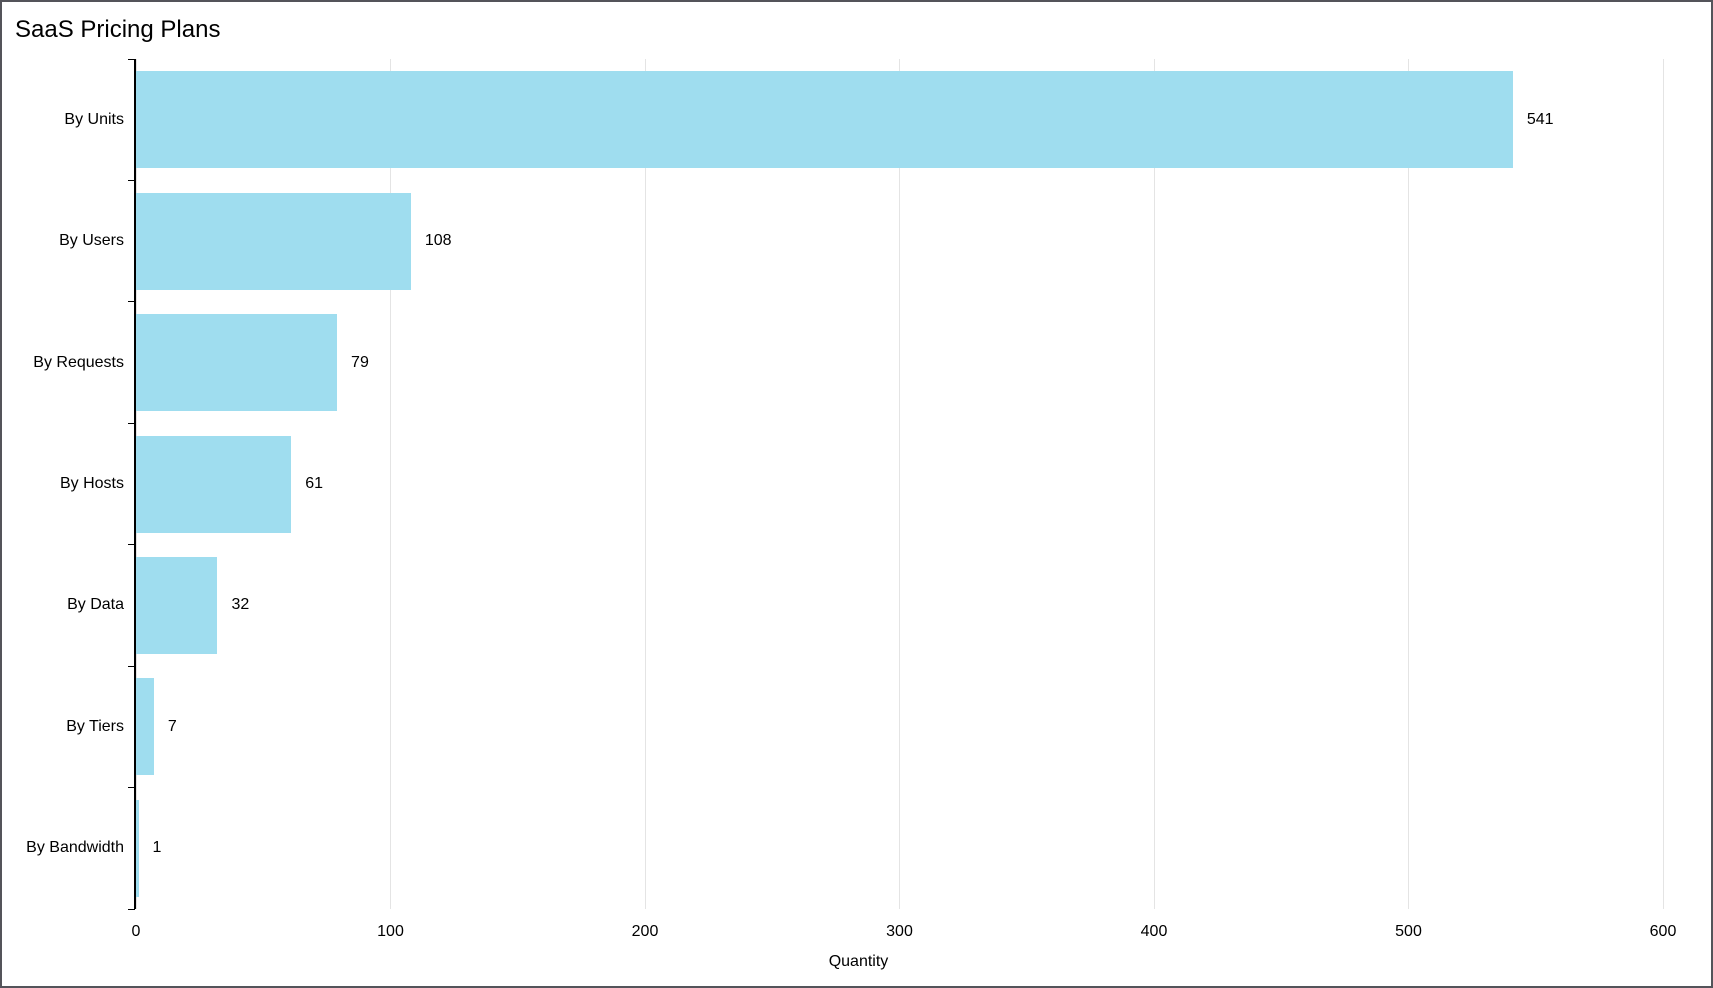 This screenshot has width=1713, height=988. I want to click on x-axis-tick-label: 500, so click(1408, 931).